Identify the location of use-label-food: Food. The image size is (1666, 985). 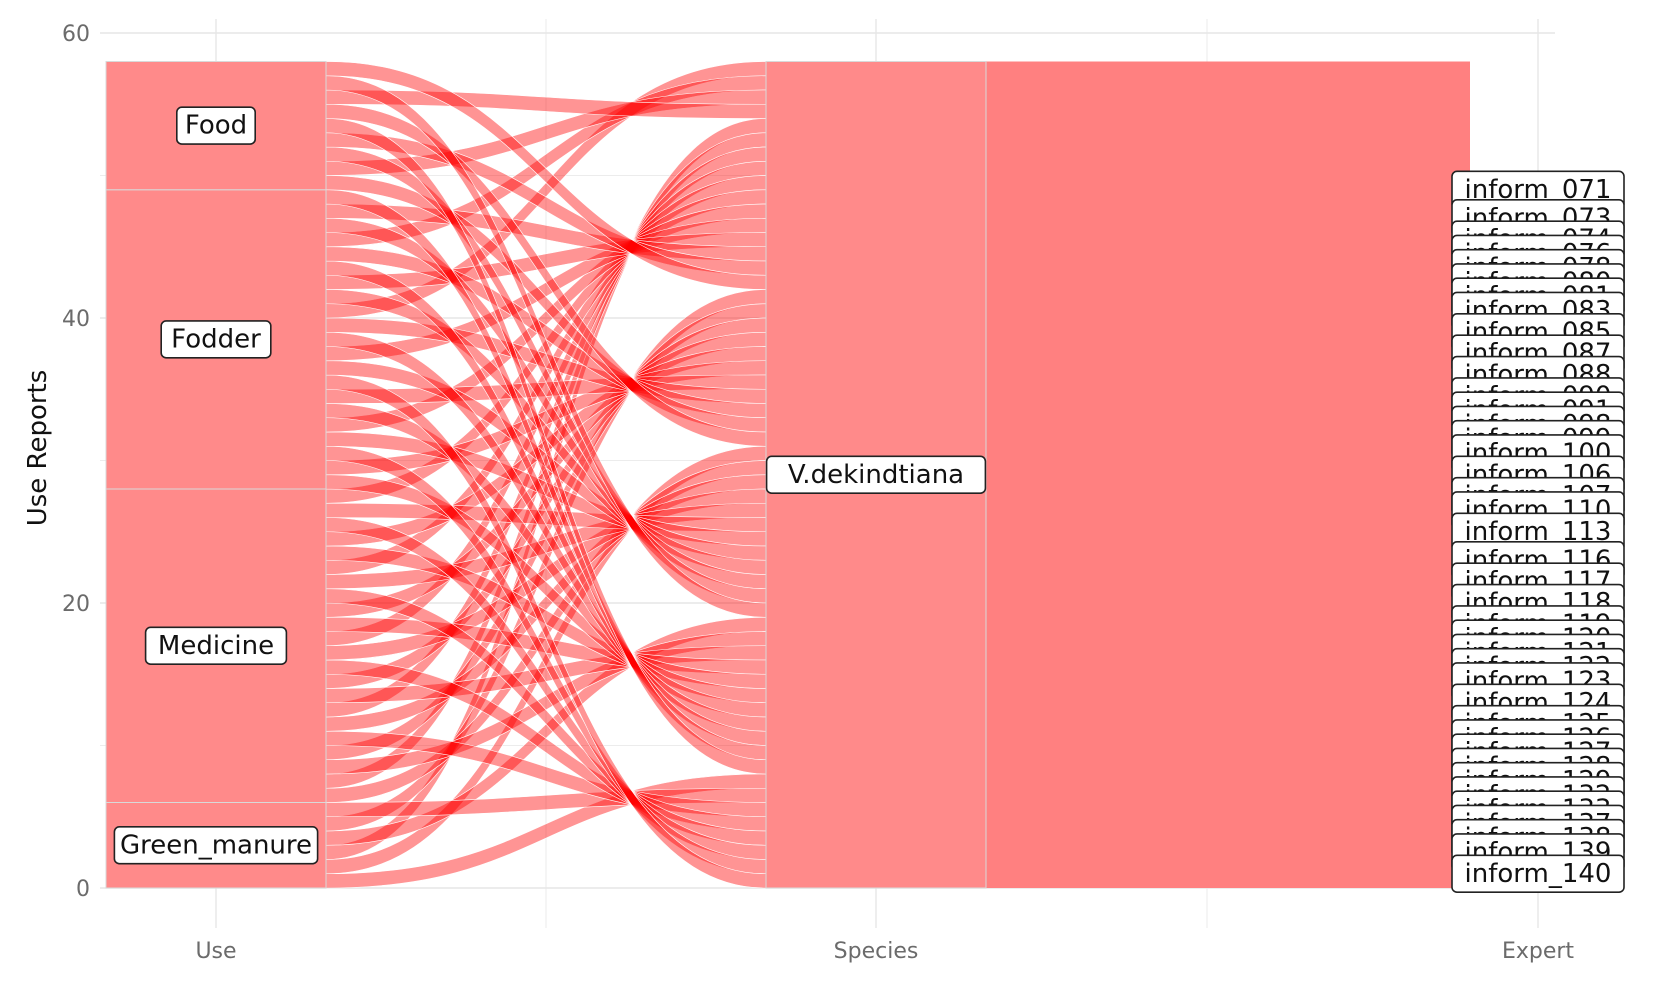
(216, 125).